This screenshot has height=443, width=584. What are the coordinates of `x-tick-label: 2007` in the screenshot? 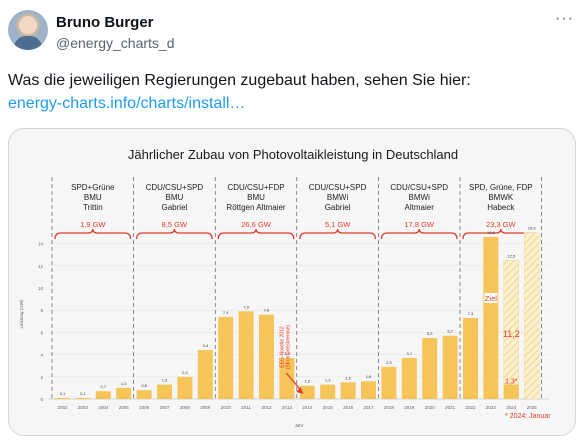 It's located at (164, 407).